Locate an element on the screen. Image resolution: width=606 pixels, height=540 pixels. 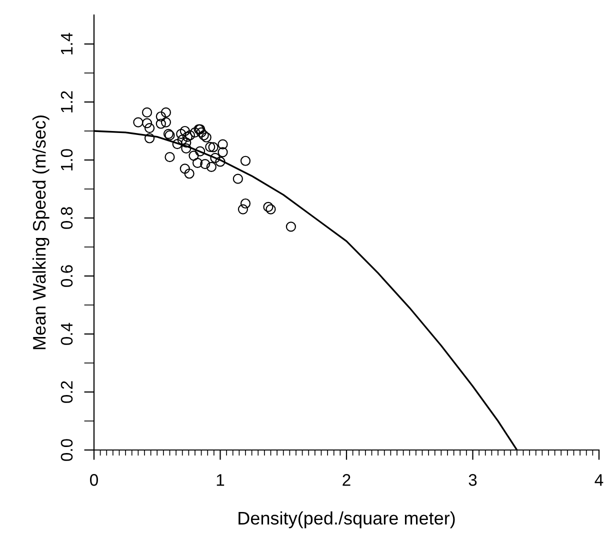
y-tick-label: 0.4 is located at coordinates (66, 333).